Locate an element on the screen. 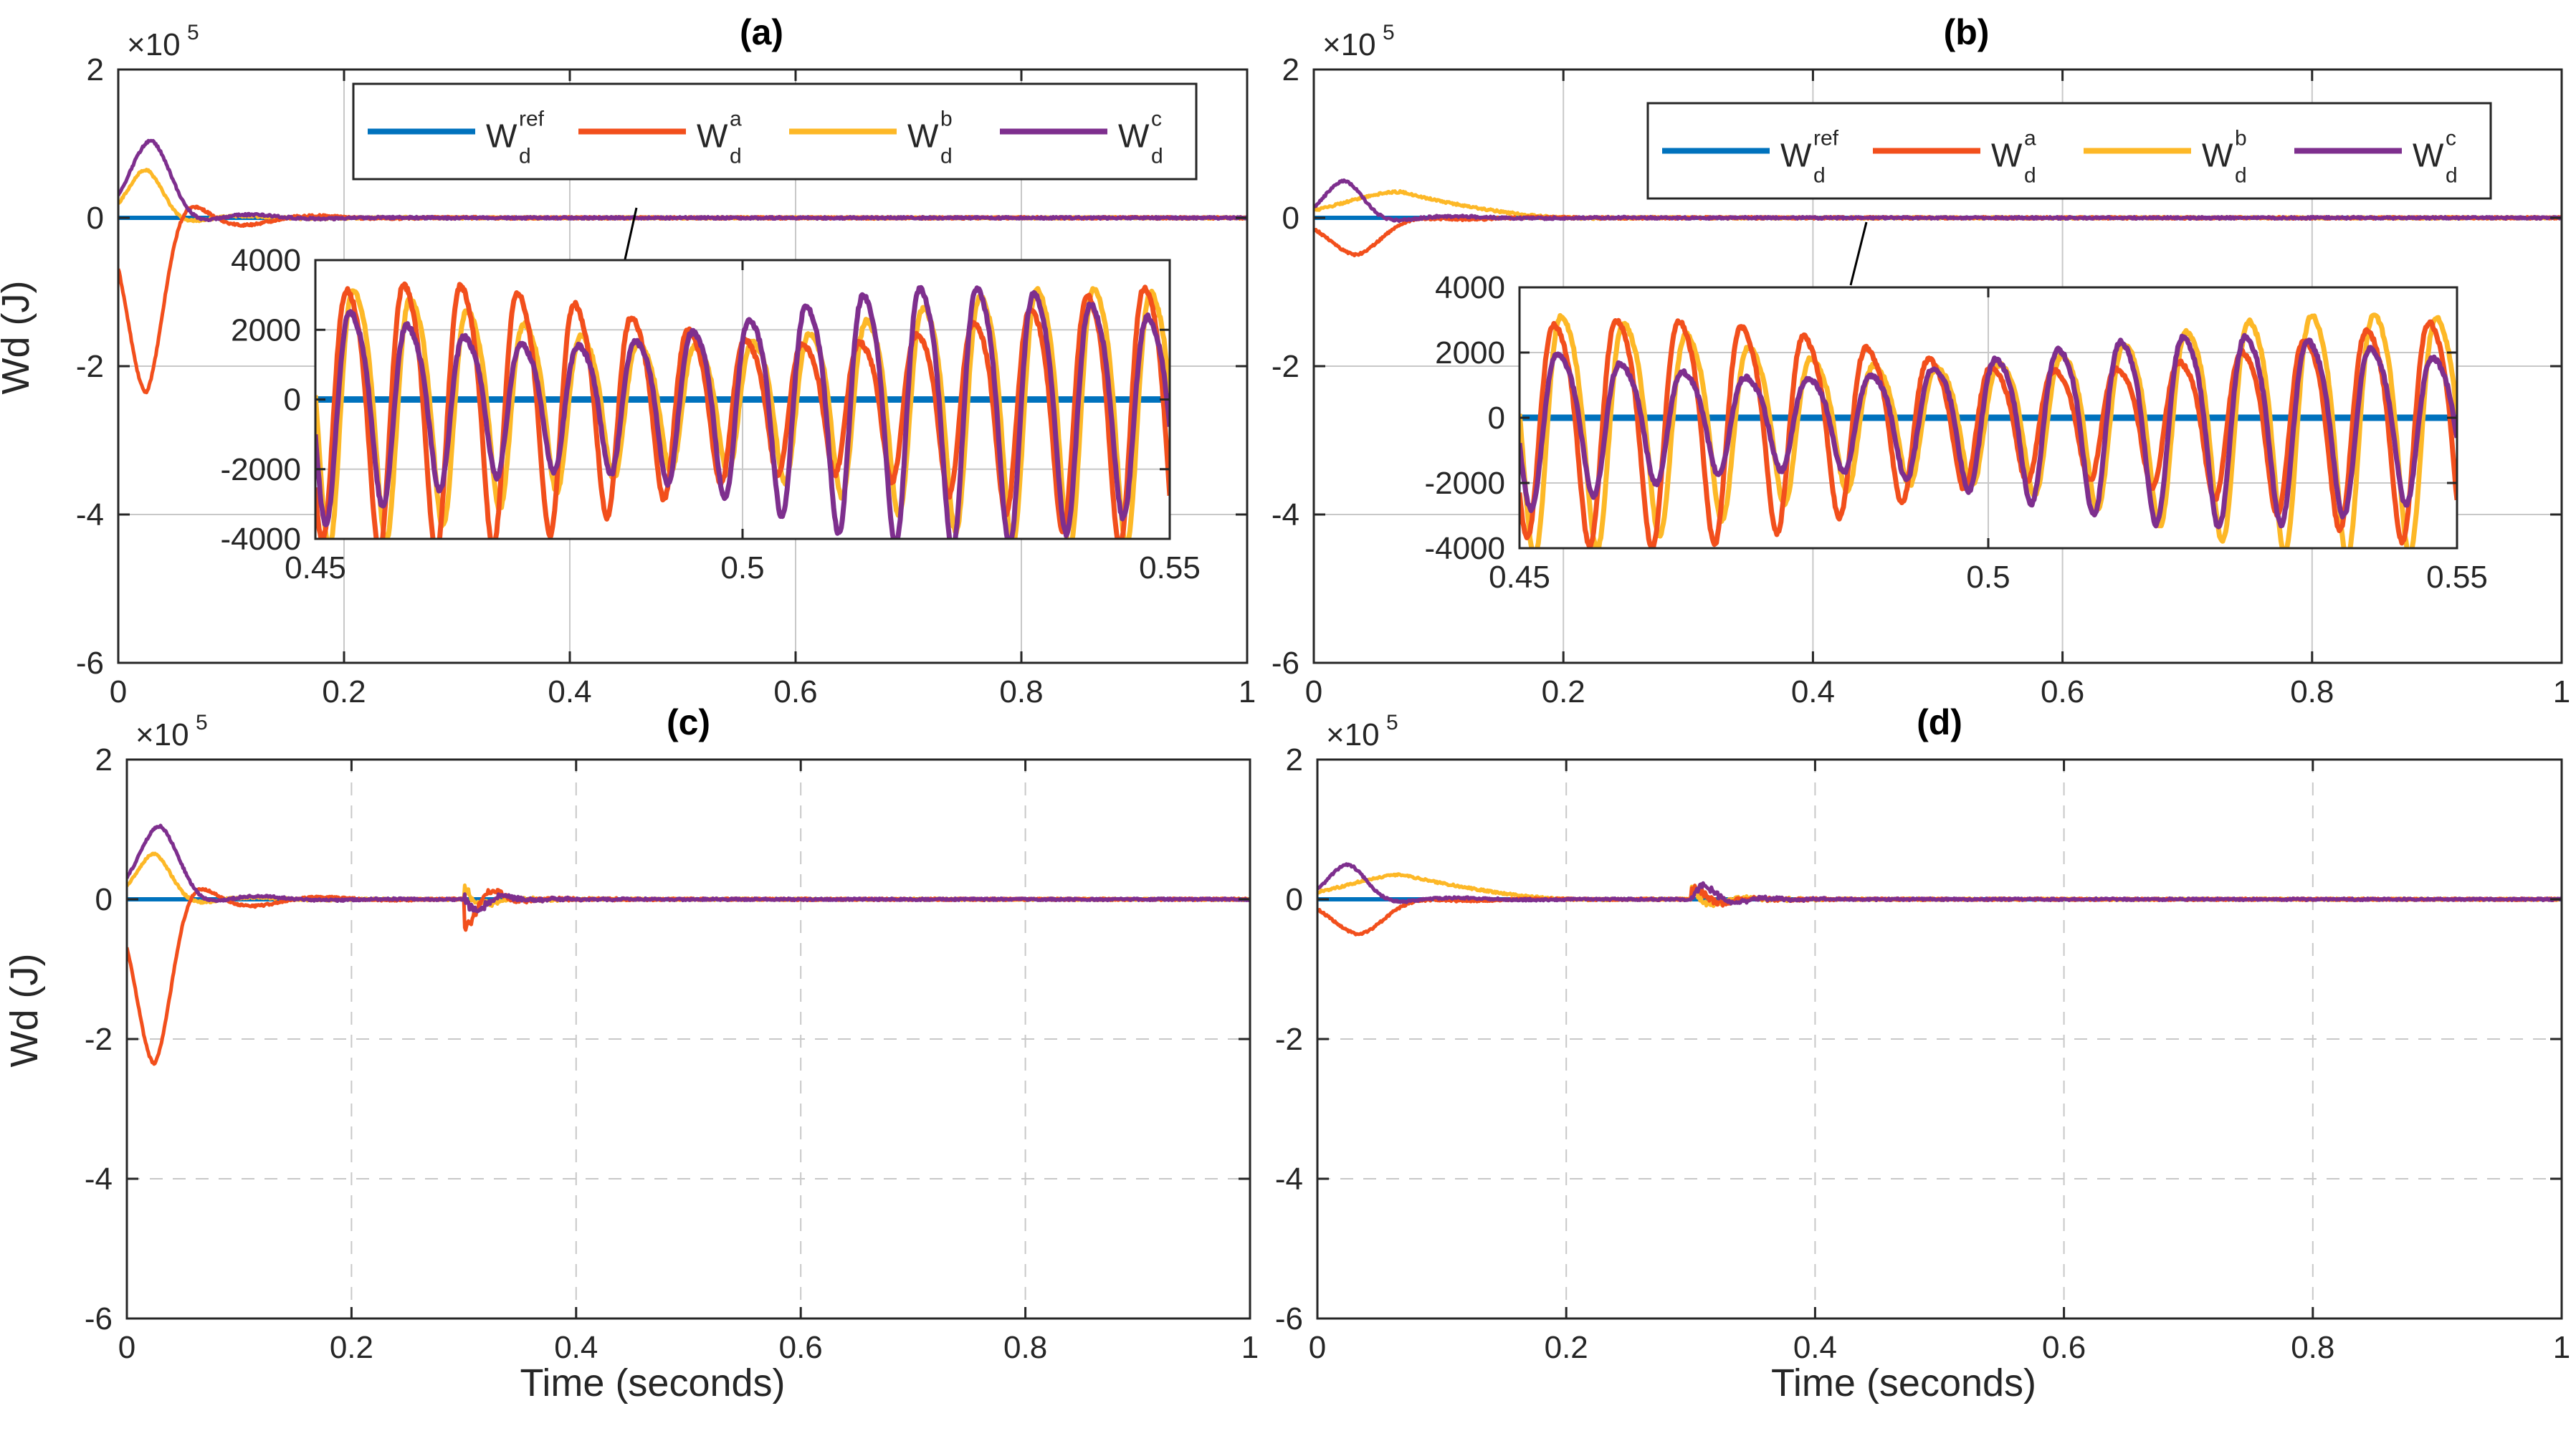 The height and width of the screenshot is (1431, 2576). y-tick-label: 4000 is located at coordinates (1470, 287).